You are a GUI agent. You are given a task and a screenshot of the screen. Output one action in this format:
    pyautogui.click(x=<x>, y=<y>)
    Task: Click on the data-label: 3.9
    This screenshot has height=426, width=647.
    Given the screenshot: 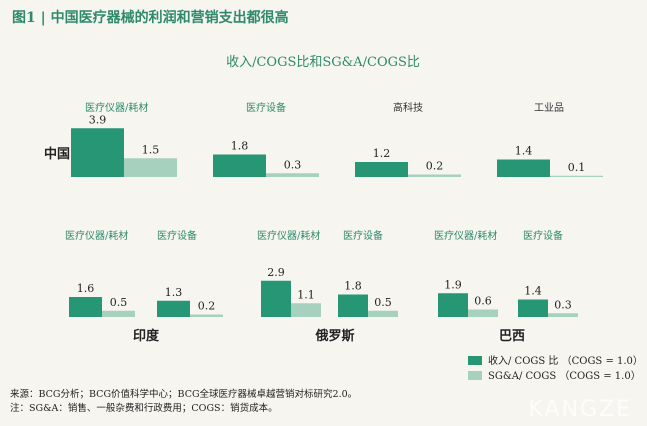 What is the action you would take?
    pyautogui.click(x=98, y=119)
    